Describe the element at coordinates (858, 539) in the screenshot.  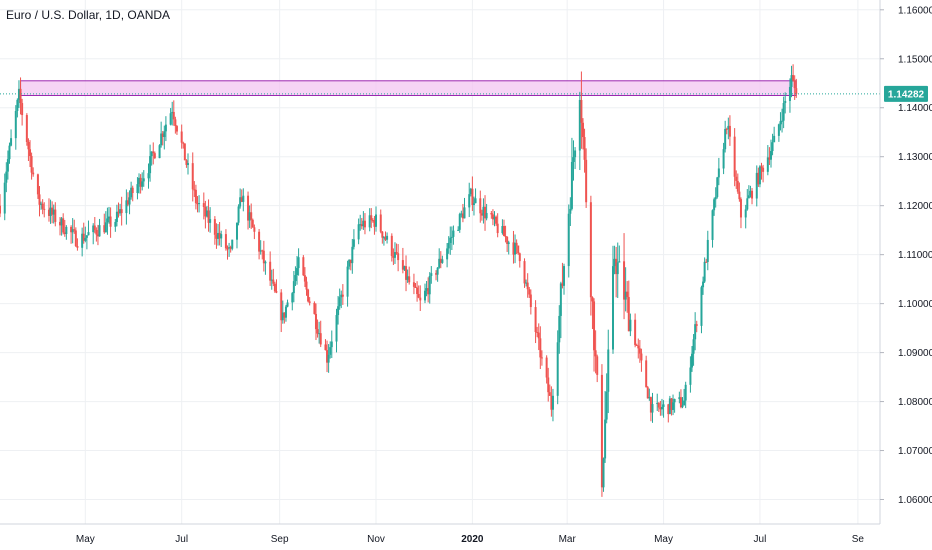
I see `x-tick-label: Se` at that location.